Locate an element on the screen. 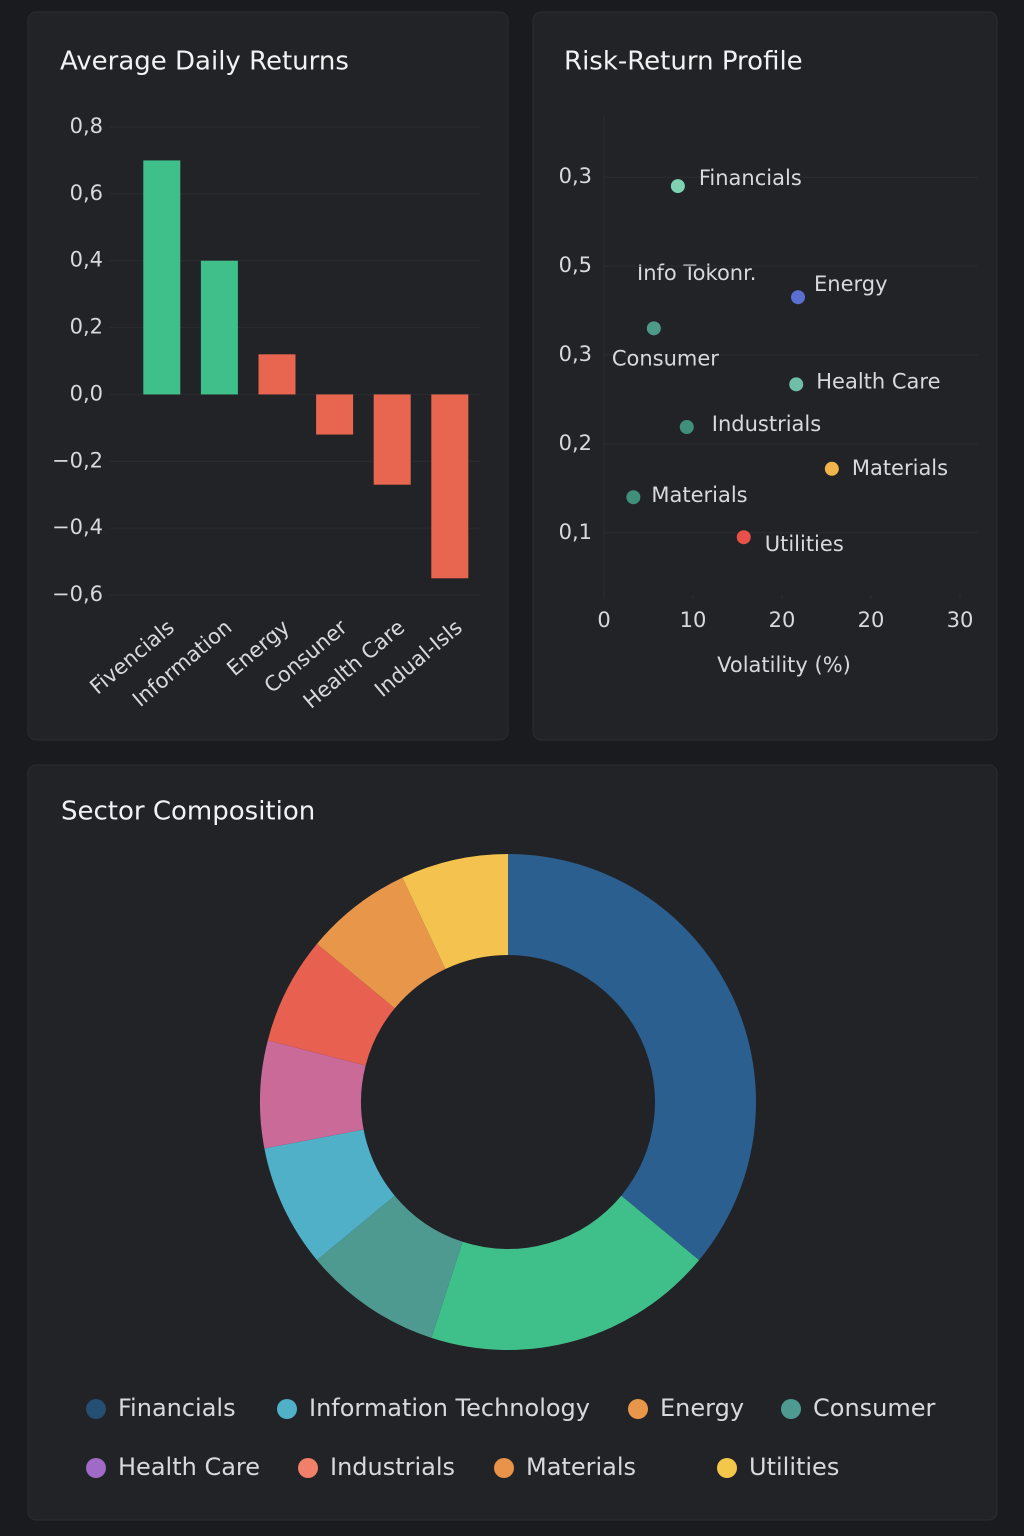 The width and height of the screenshot is (1024, 1536). chart-title: Sector Composition is located at coordinates (188, 812).